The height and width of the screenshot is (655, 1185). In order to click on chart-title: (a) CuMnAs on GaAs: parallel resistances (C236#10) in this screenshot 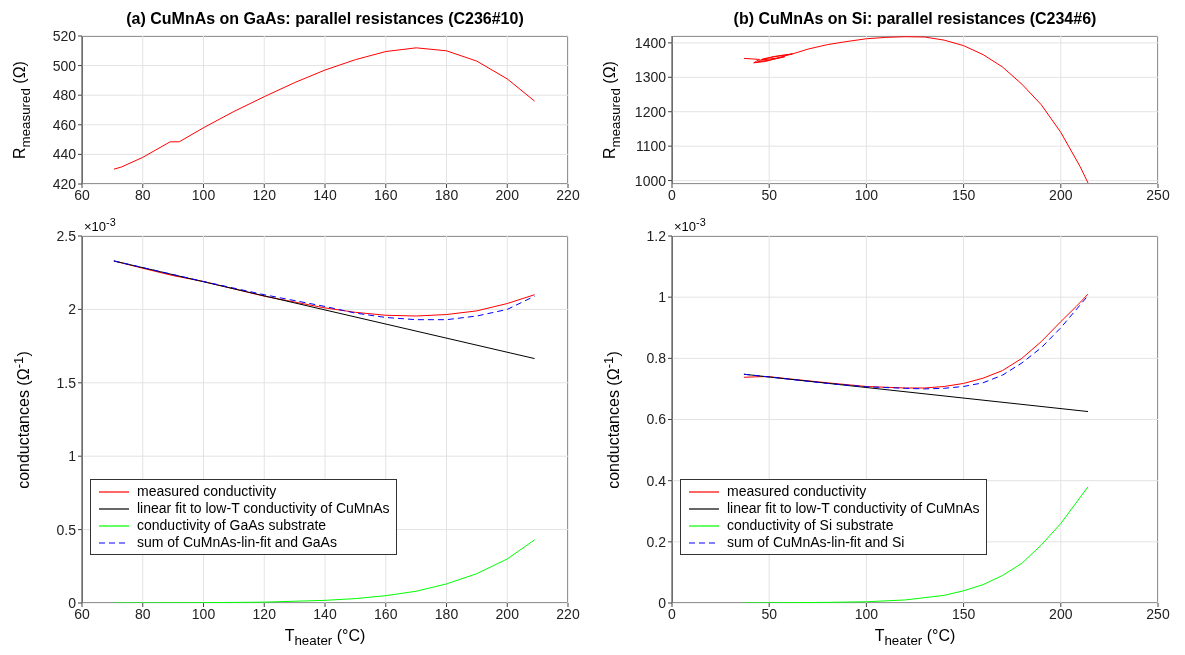, I will do `click(325, 19)`.